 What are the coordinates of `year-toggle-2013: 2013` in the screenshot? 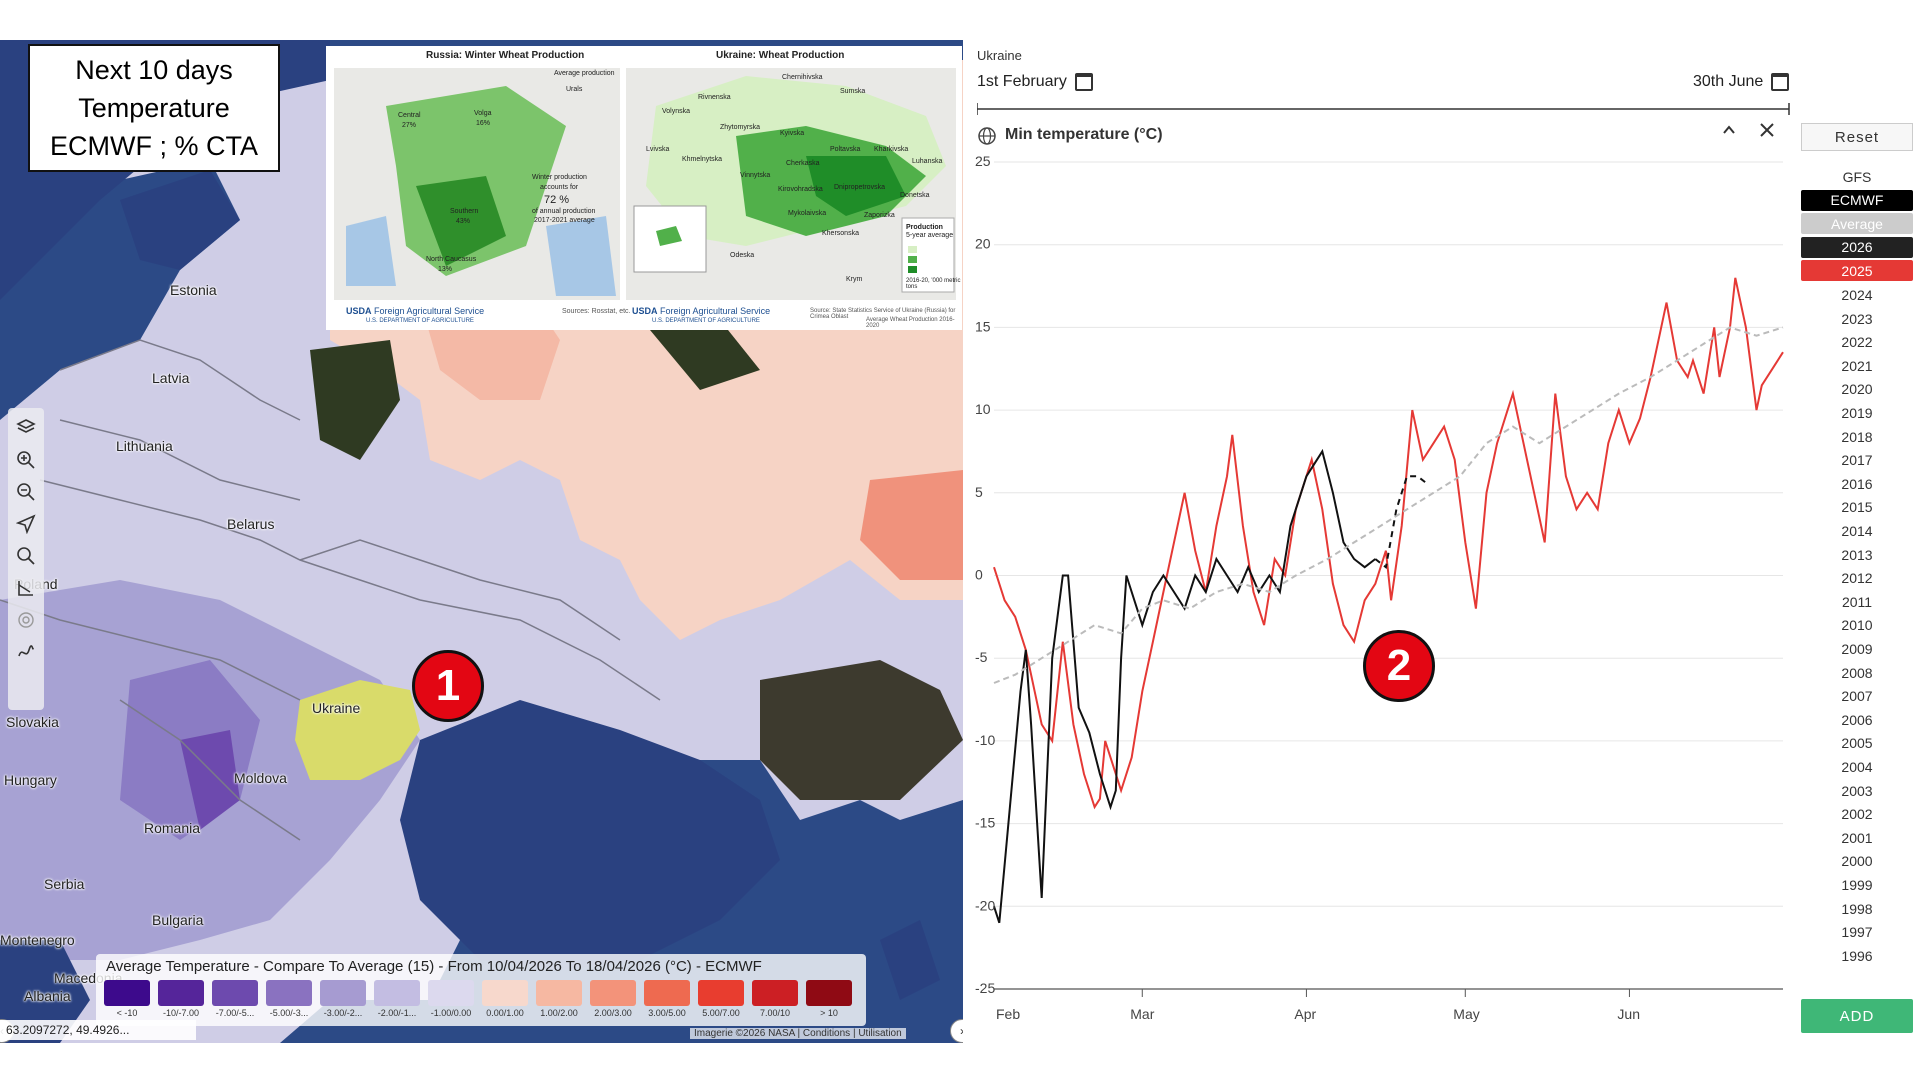 It's located at (1857, 554).